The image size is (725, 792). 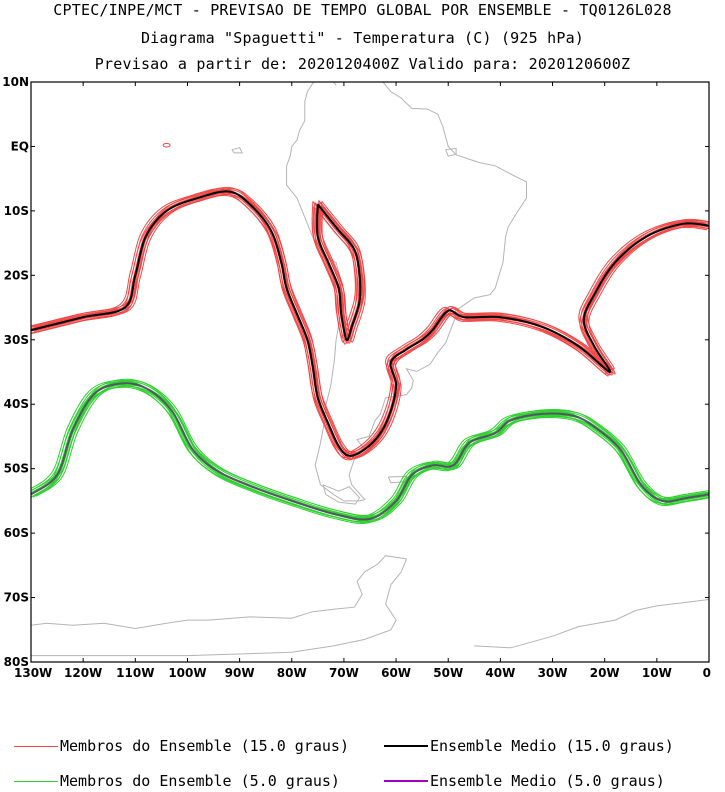 I want to click on lon-tick-label: 0, so click(x=707, y=673).